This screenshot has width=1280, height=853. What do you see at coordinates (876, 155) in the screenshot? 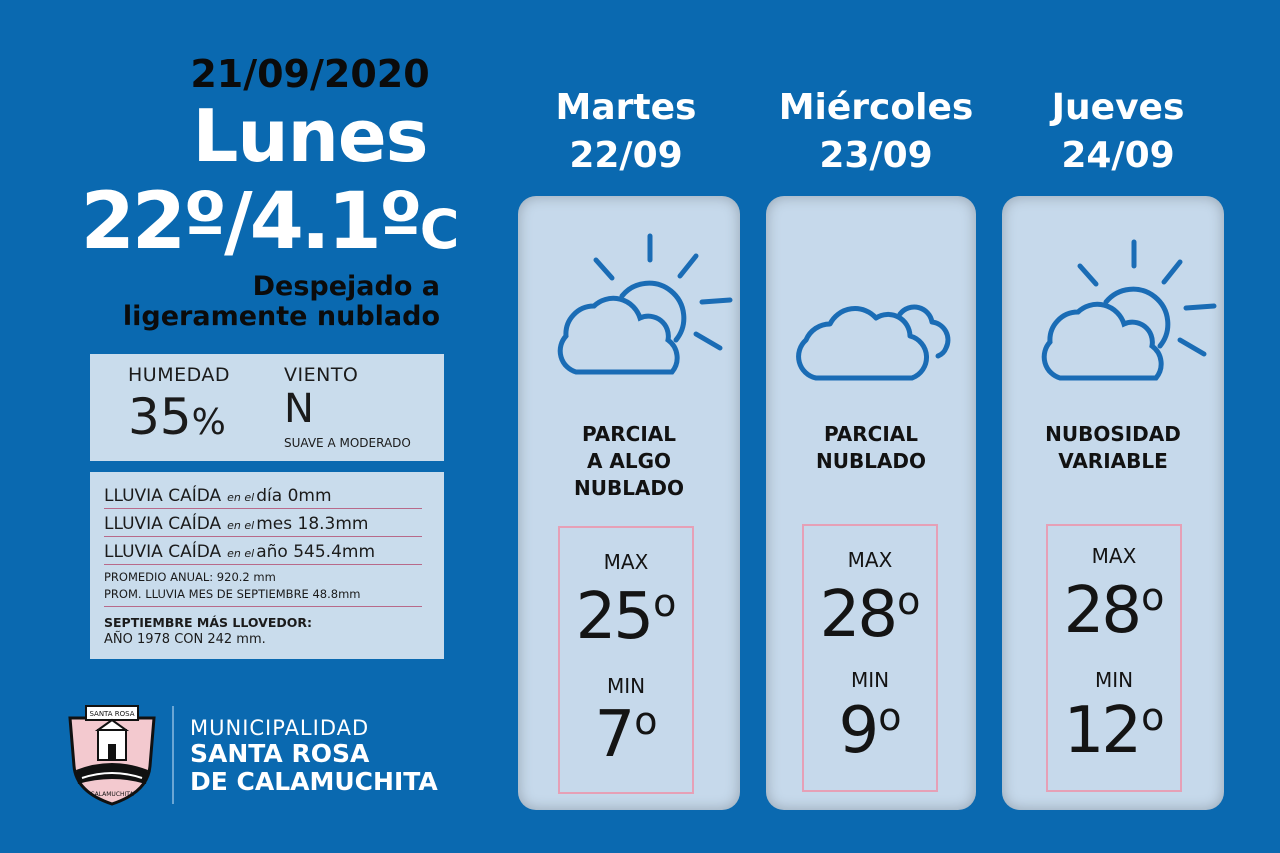
I see `forecast-date: 23/09` at bounding box center [876, 155].